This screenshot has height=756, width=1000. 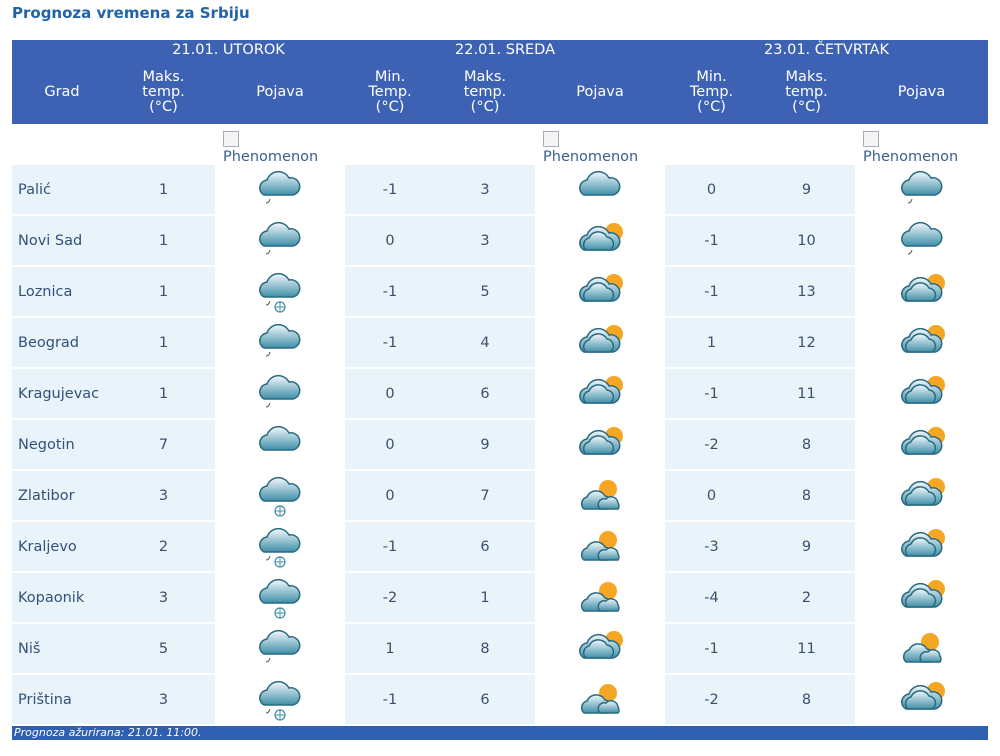 I want to click on column-header: Grad, so click(x=62, y=92).